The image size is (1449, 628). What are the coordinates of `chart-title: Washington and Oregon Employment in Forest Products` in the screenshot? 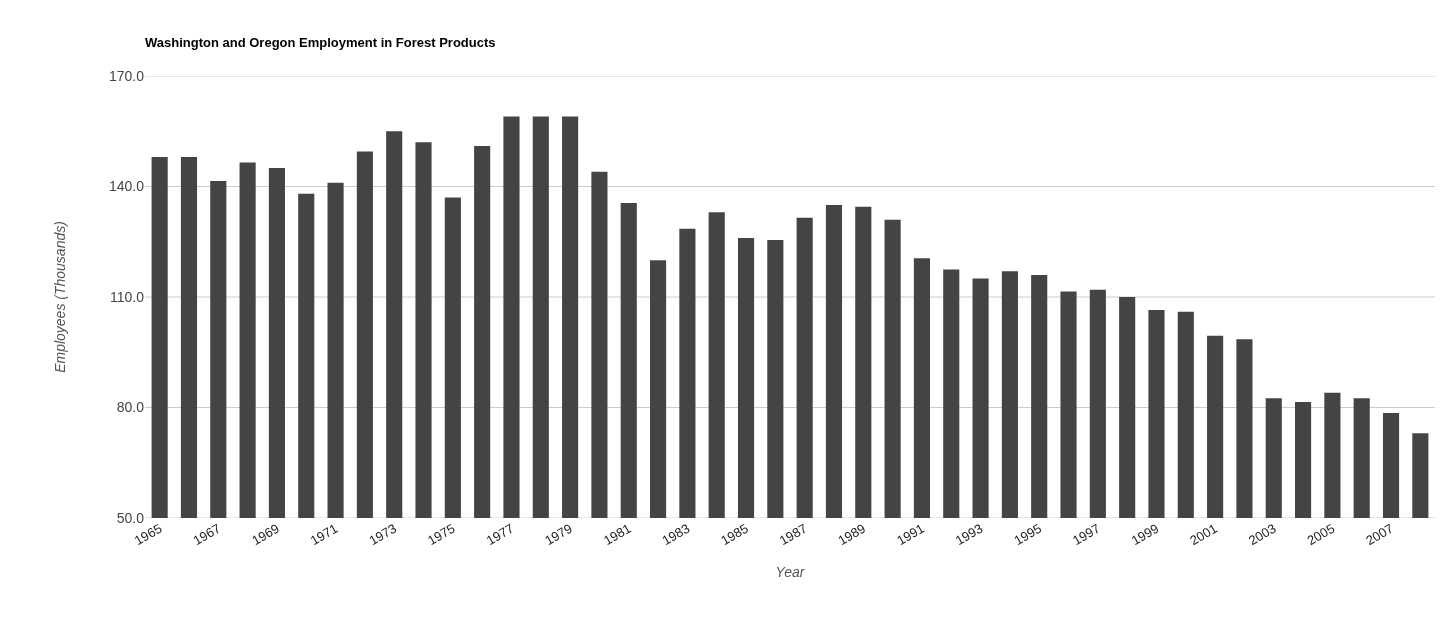 It's located at (320, 42).